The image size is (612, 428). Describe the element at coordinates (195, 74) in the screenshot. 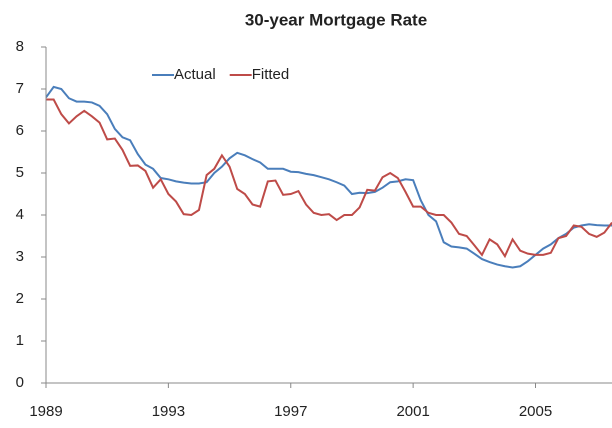

I see `legend-label: Actual` at that location.